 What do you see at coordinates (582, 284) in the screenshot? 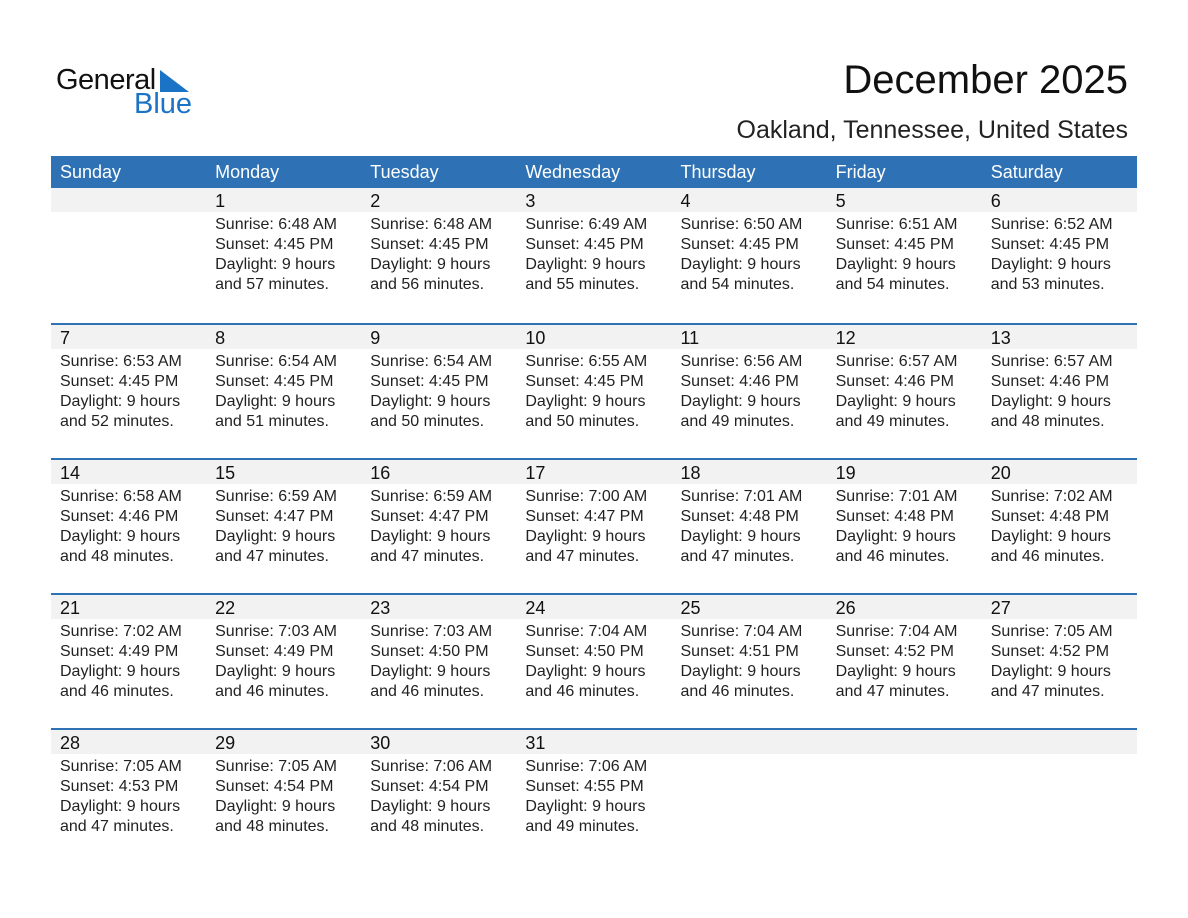
I see `minutes-text: and 55 minutes.` at bounding box center [582, 284].